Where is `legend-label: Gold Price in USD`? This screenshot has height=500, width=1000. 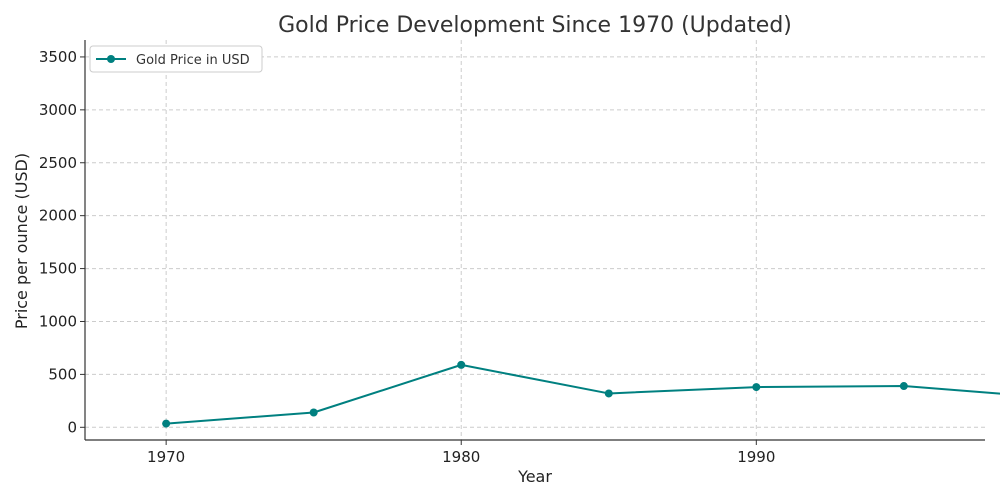 legend-label: Gold Price in USD is located at coordinates (193, 60).